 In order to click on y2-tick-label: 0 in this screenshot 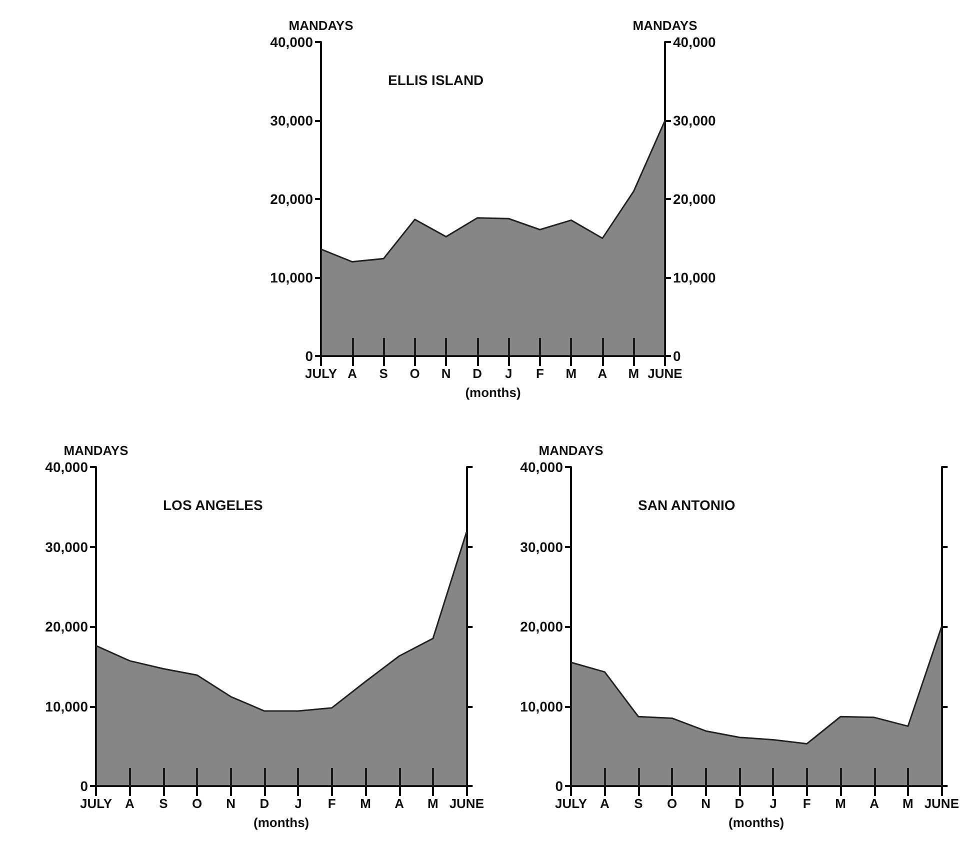, I will do `click(677, 356)`.